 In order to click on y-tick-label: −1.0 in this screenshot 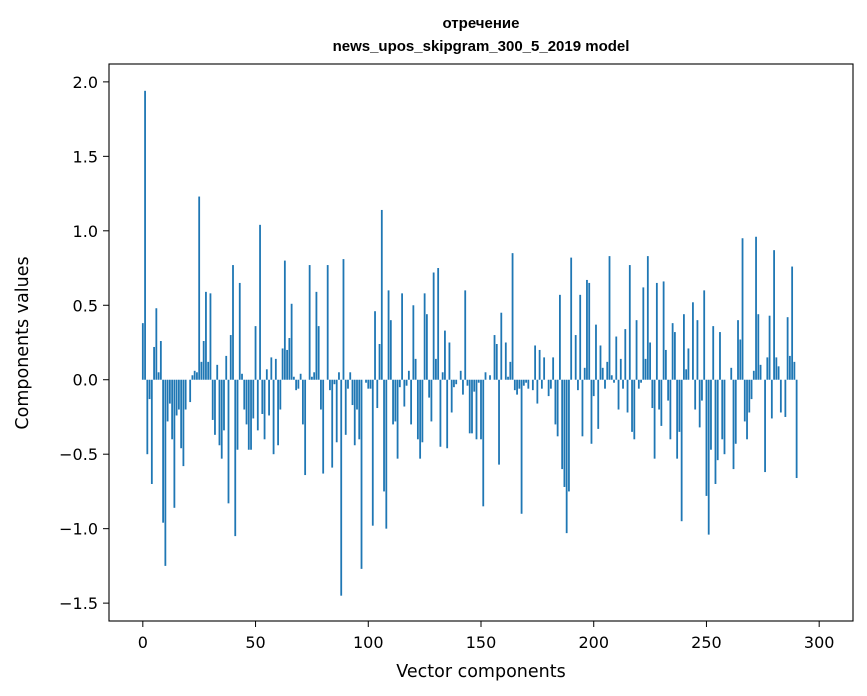, I will do `click(78, 529)`.